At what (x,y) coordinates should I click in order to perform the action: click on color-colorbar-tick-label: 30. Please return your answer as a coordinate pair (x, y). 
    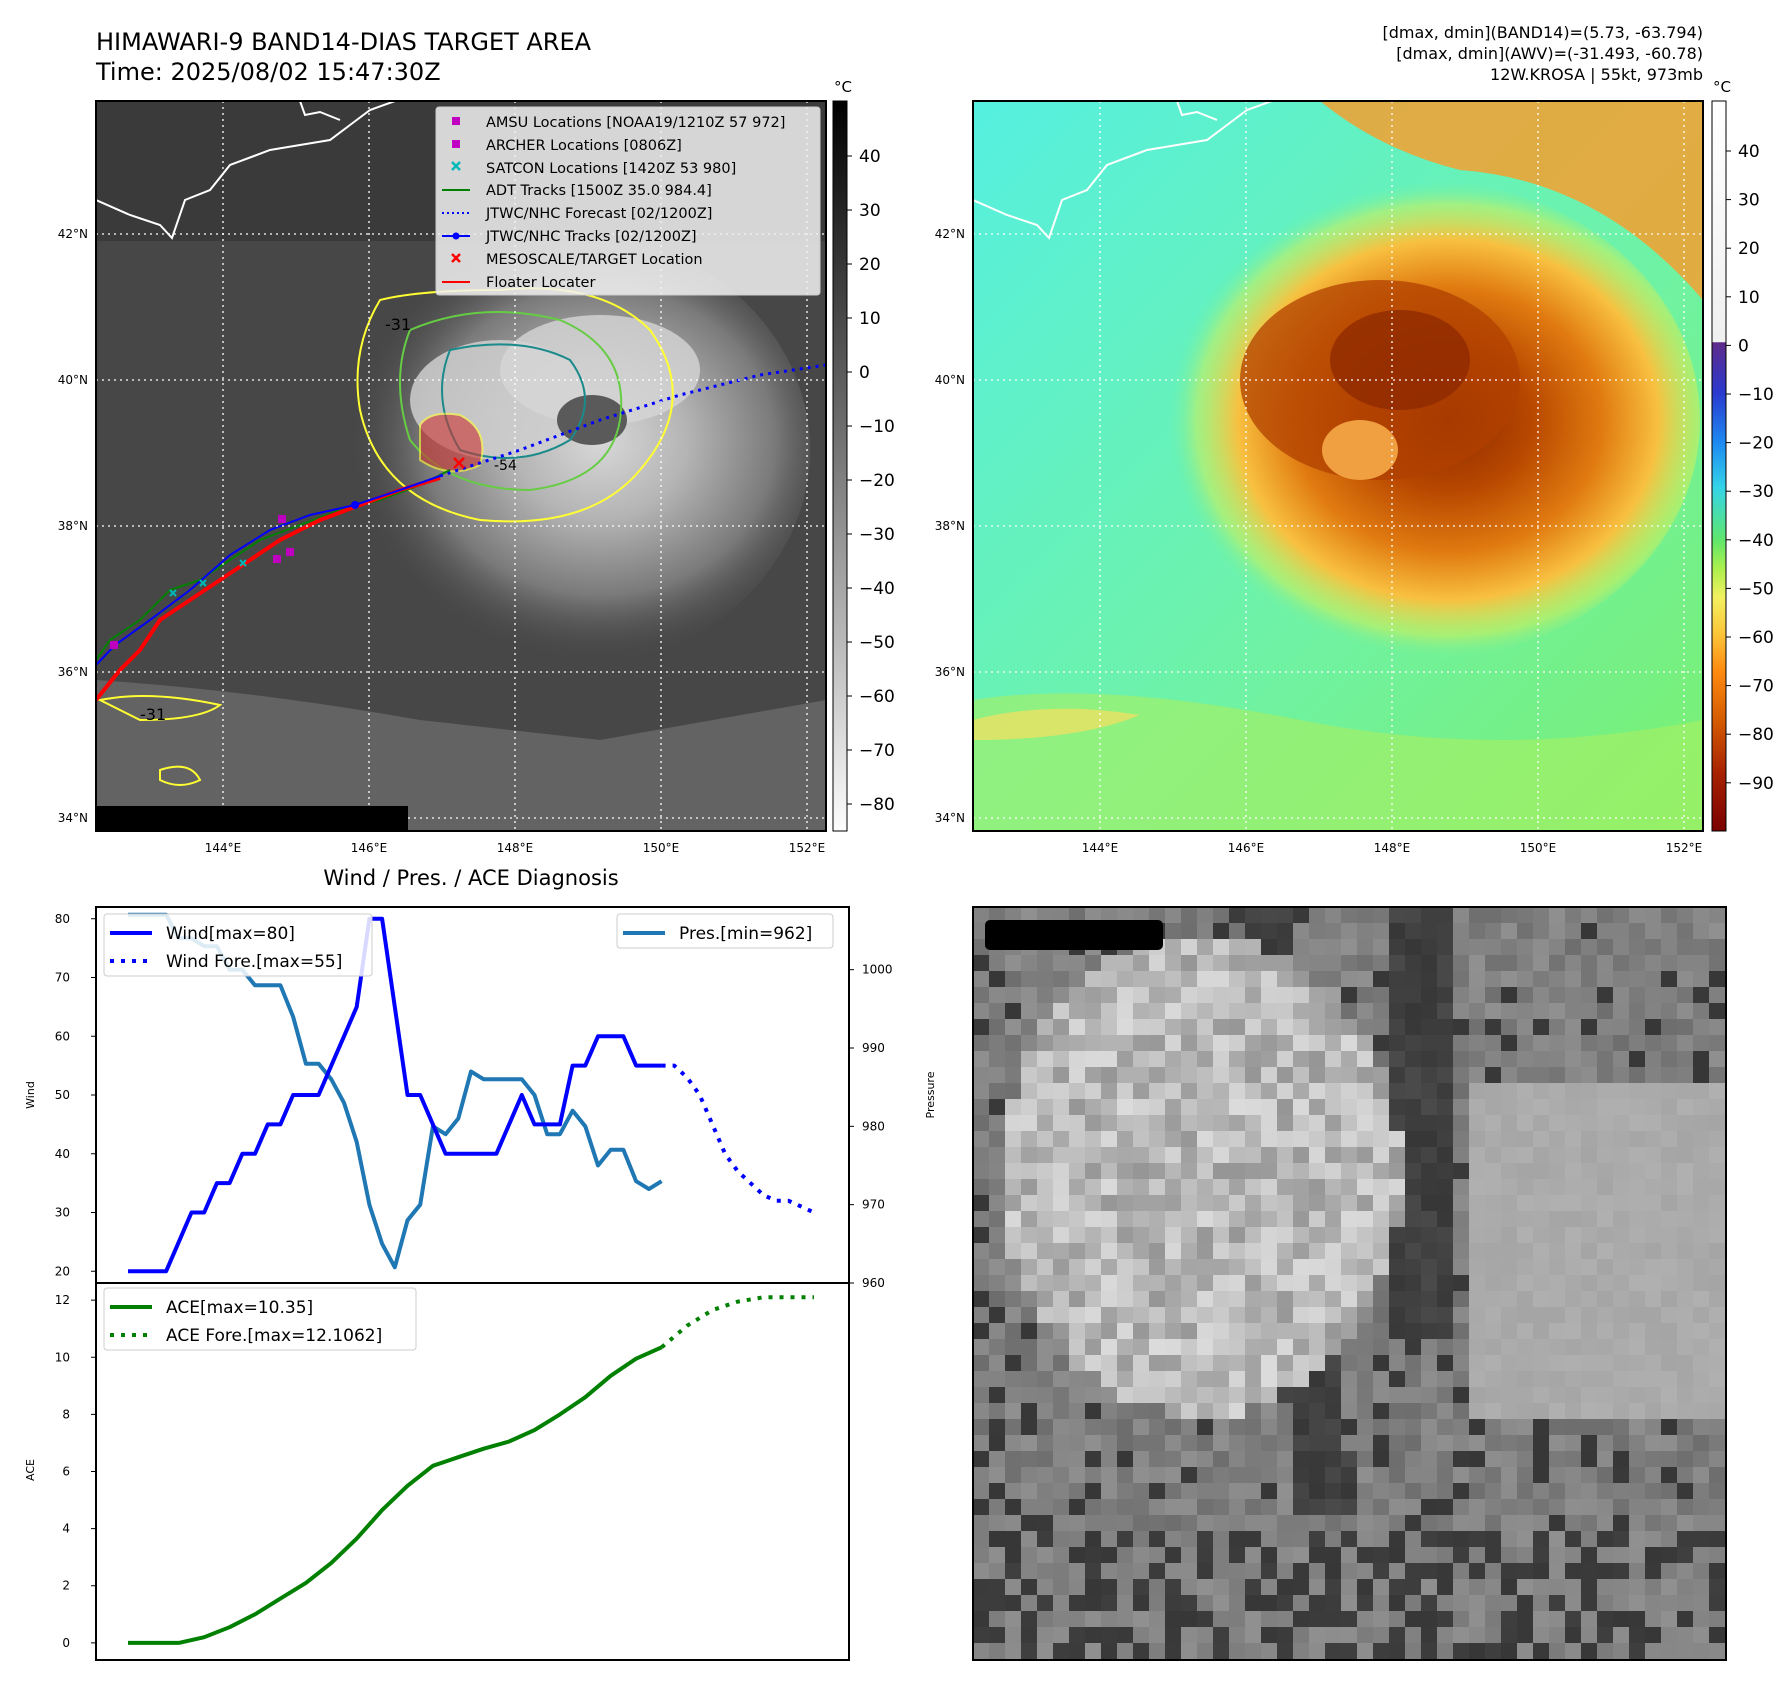
    Looking at the image, I should click on (1749, 201).